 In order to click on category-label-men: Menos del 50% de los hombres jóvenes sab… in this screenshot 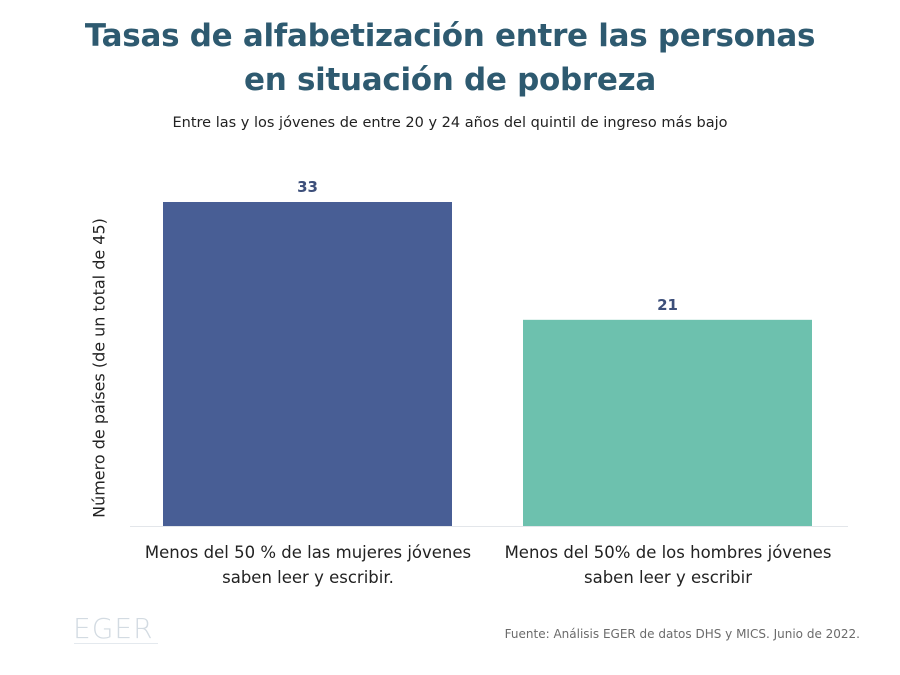, I will do `click(668, 565)`.